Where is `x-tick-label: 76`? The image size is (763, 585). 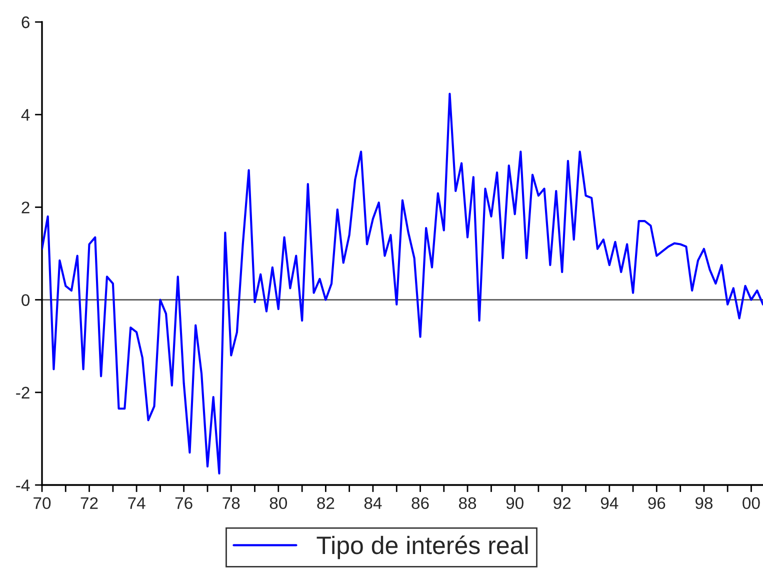
x-tick-label: 76 is located at coordinates (183, 503).